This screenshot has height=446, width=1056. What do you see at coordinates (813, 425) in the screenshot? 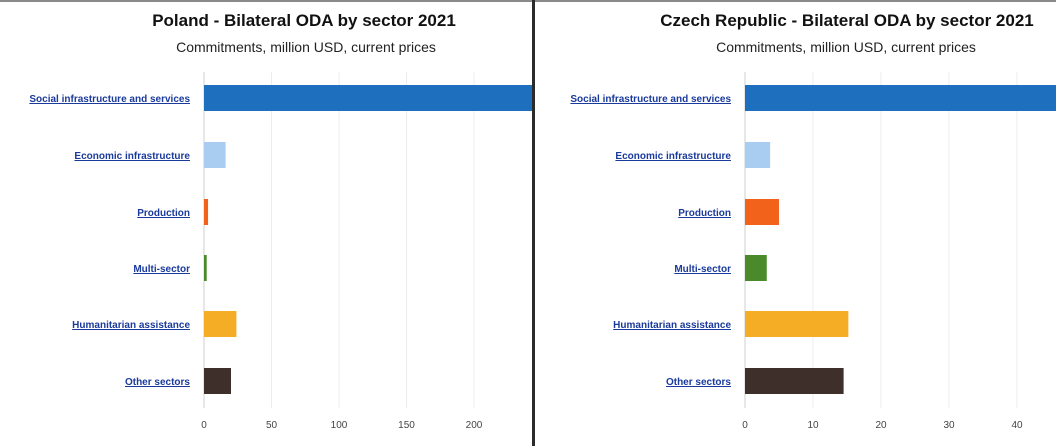
I see `x-tick-label: 10` at bounding box center [813, 425].